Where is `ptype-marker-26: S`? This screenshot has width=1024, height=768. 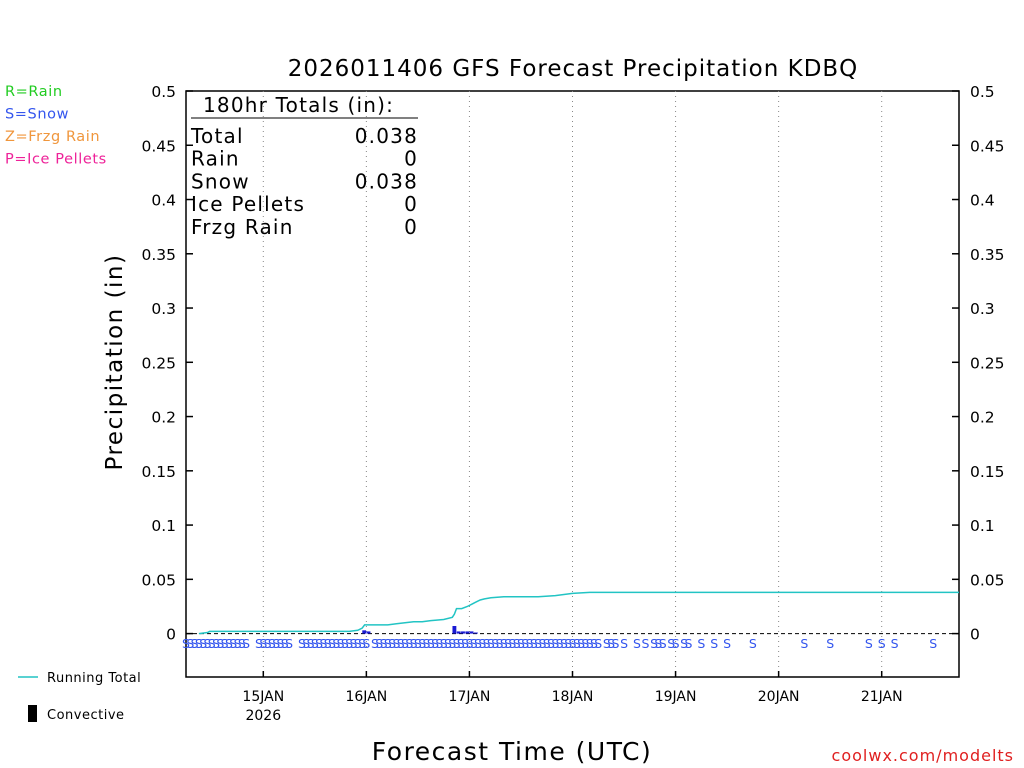 ptype-marker-26: S is located at coordinates (315, 643).